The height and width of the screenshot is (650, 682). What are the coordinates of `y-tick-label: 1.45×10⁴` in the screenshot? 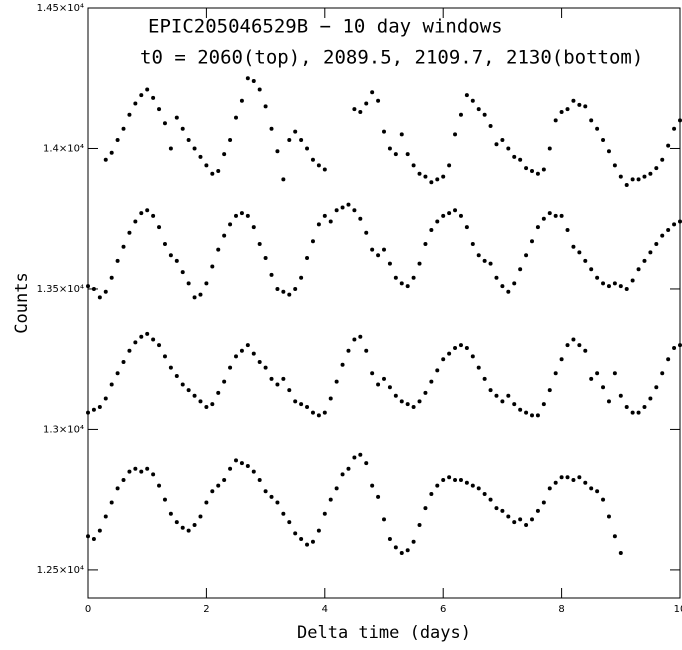 It's located at (60, 8).